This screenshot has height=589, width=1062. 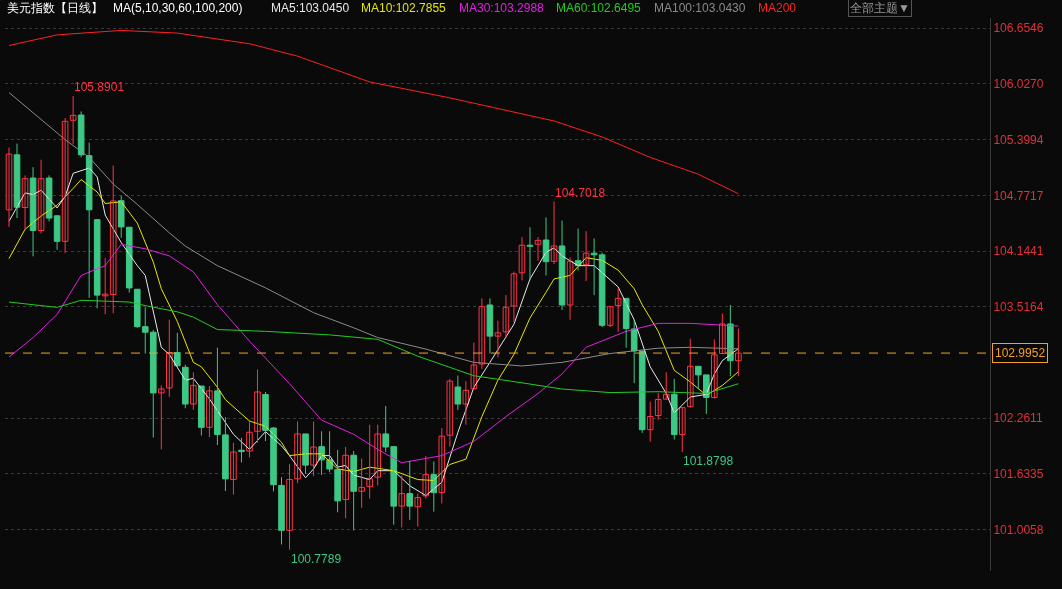 I want to click on text: MA5:103.0450, so click(x=310, y=8).